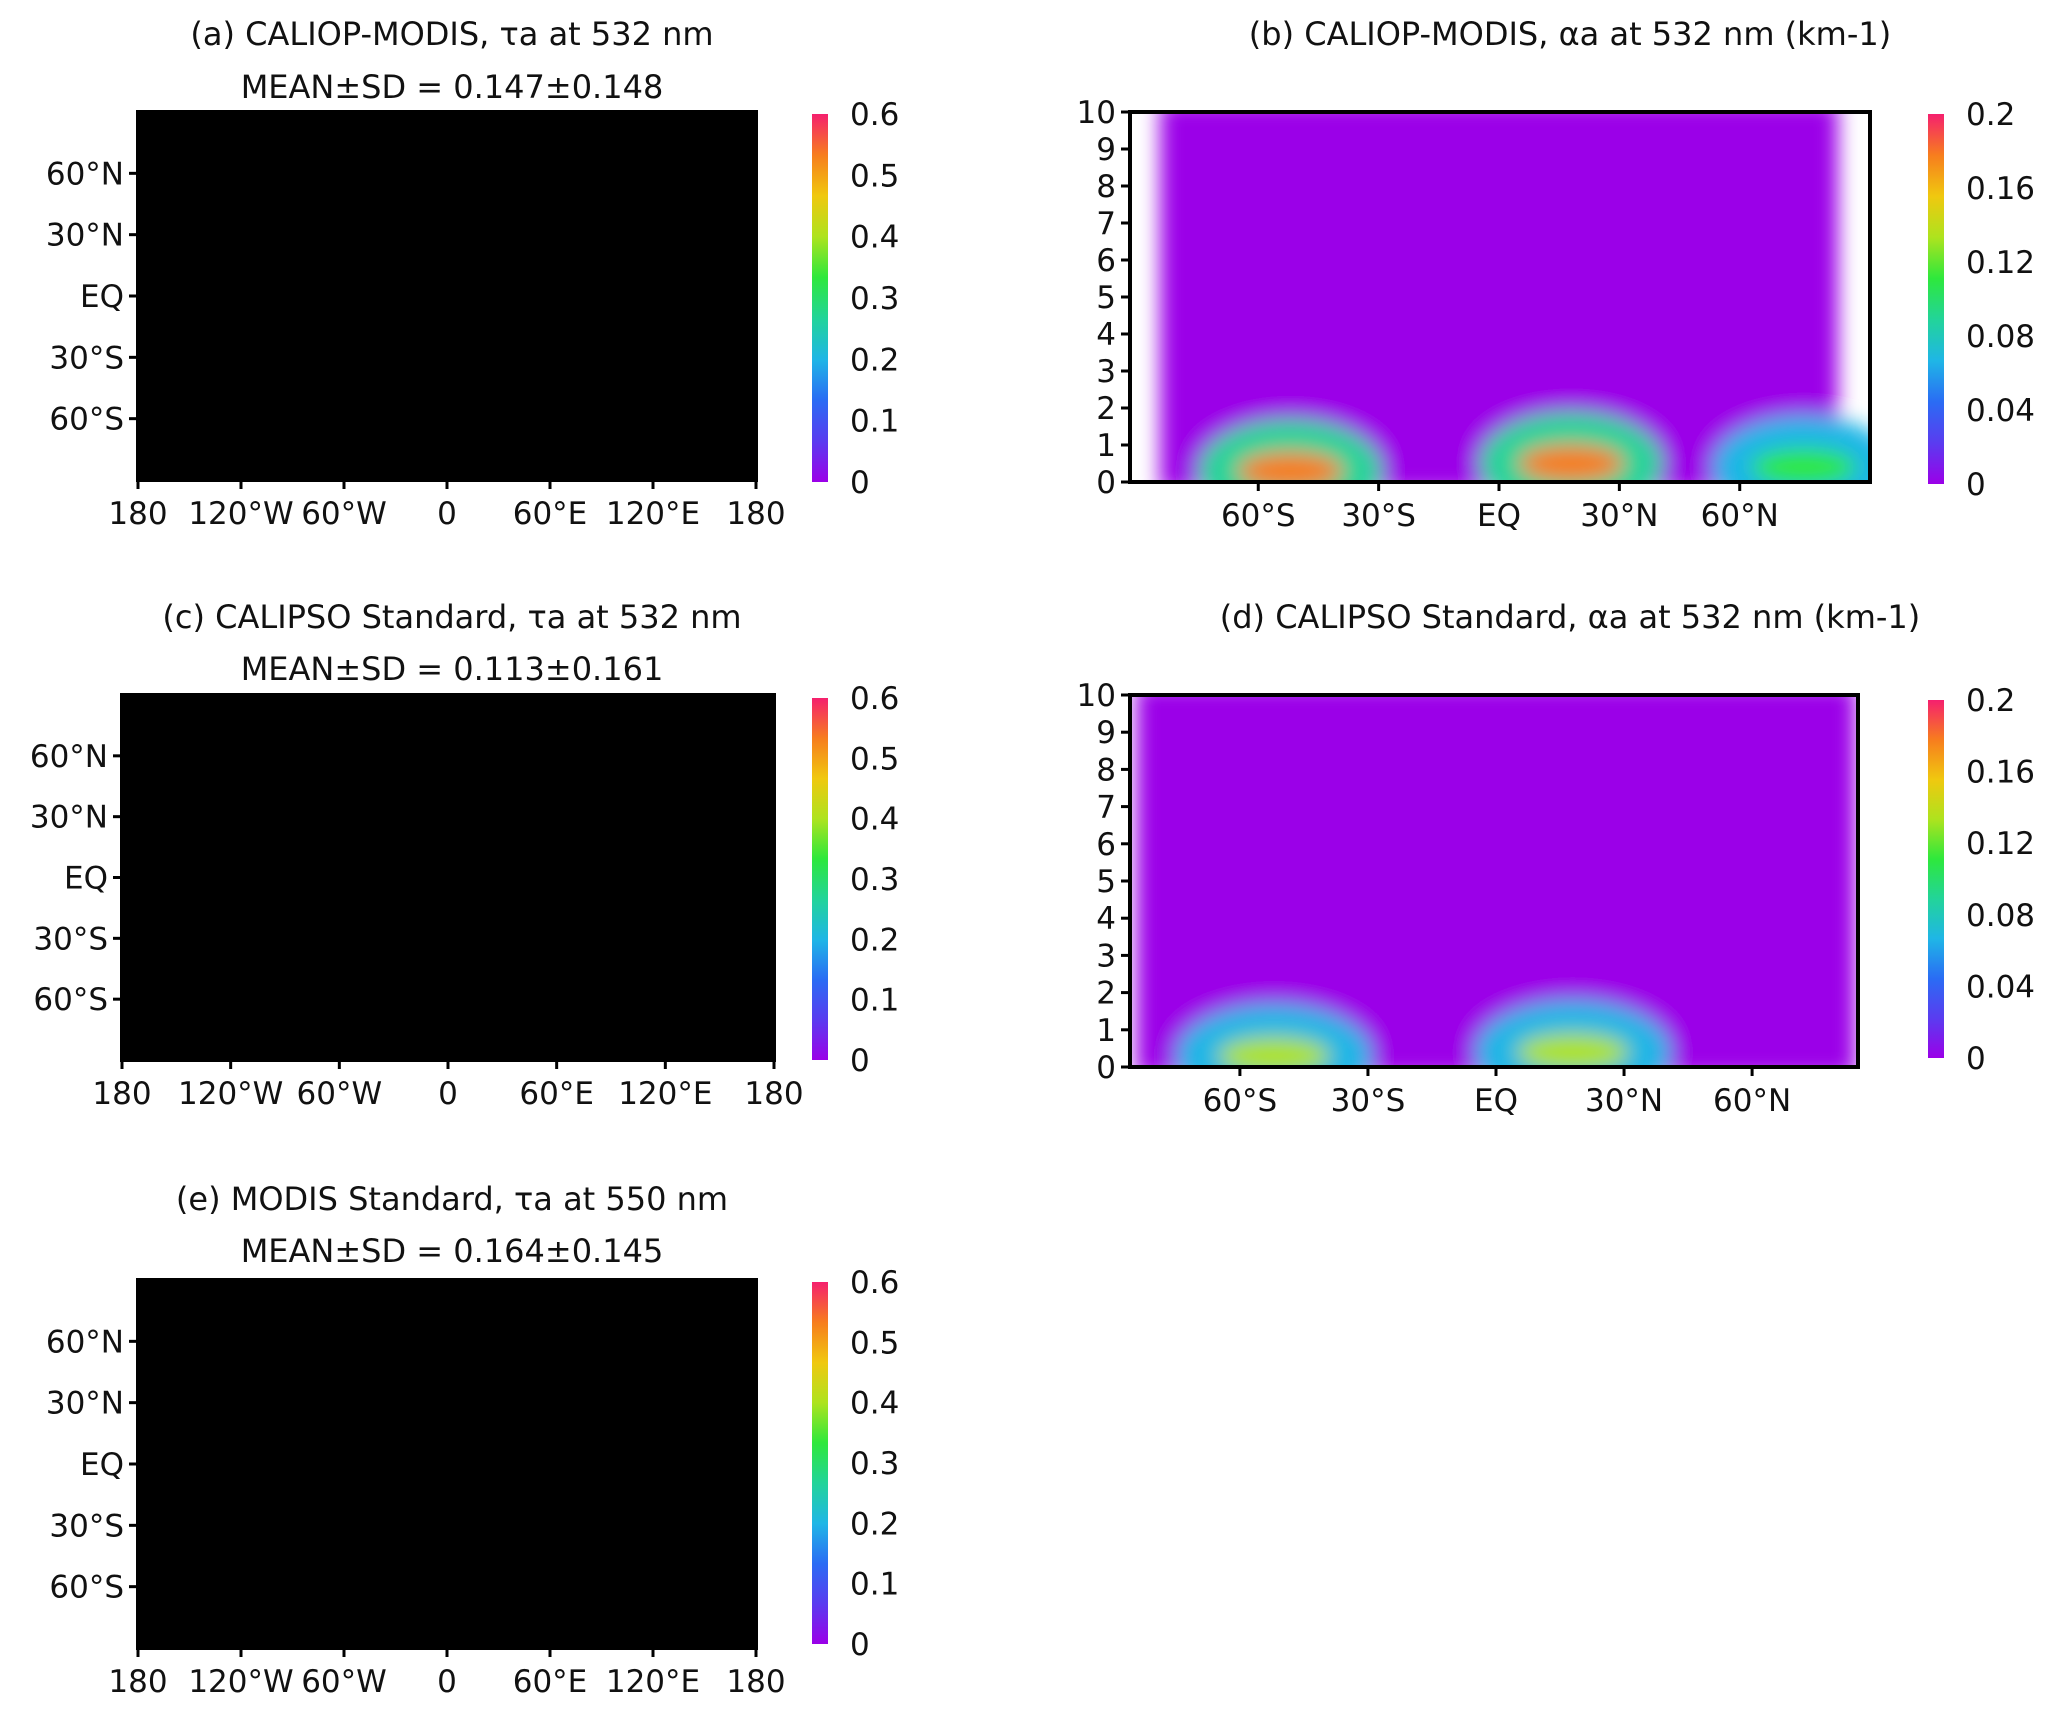  Describe the element at coordinates (1515, 297) in the screenshot. I see `panel-b-heatmap` at that location.